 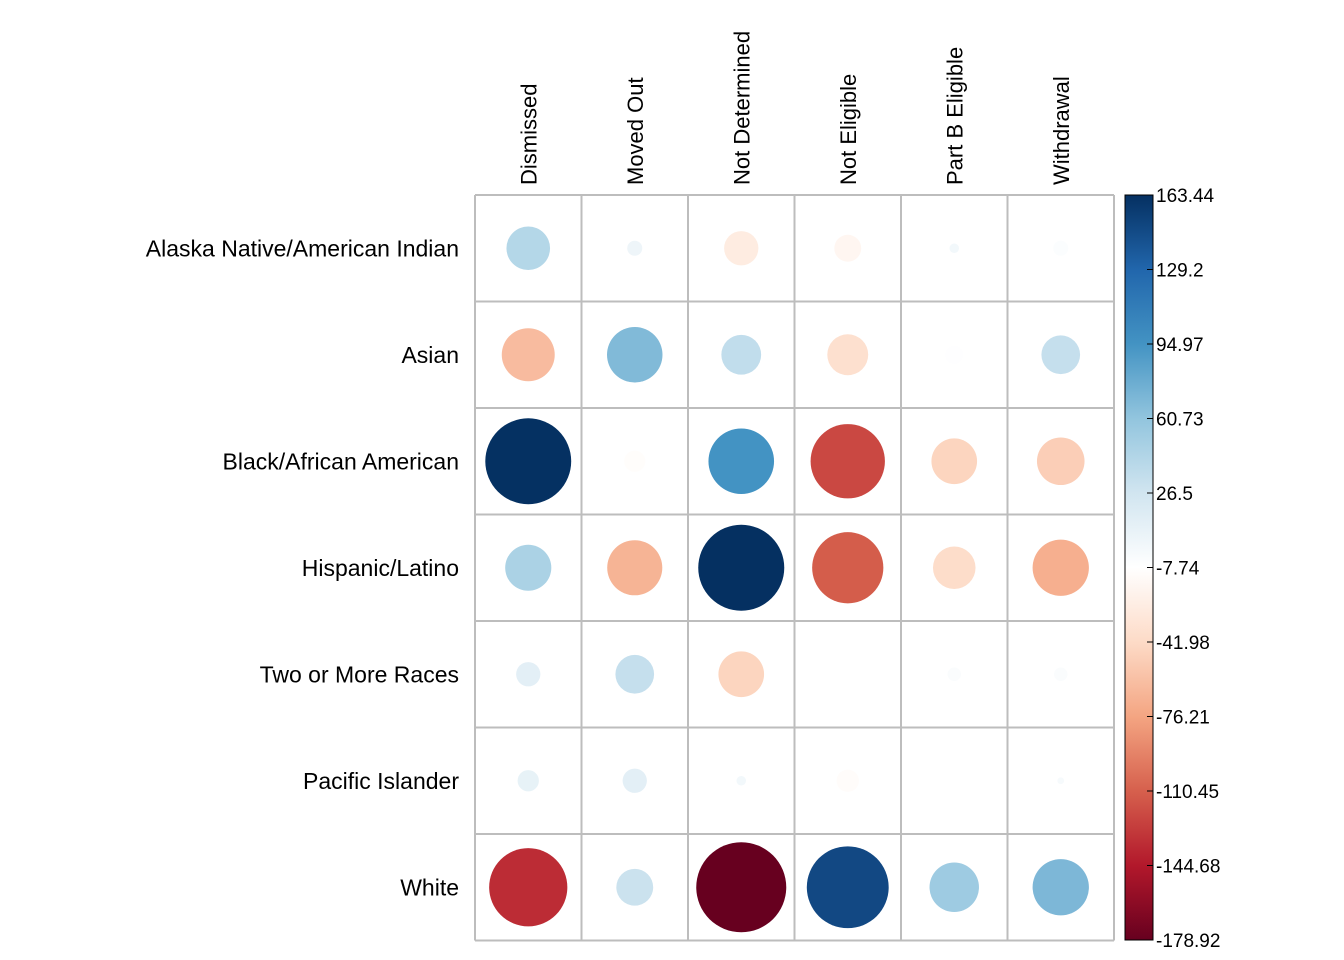 What do you see at coordinates (429, 887) in the screenshot?
I see `row-label: White` at bounding box center [429, 887].